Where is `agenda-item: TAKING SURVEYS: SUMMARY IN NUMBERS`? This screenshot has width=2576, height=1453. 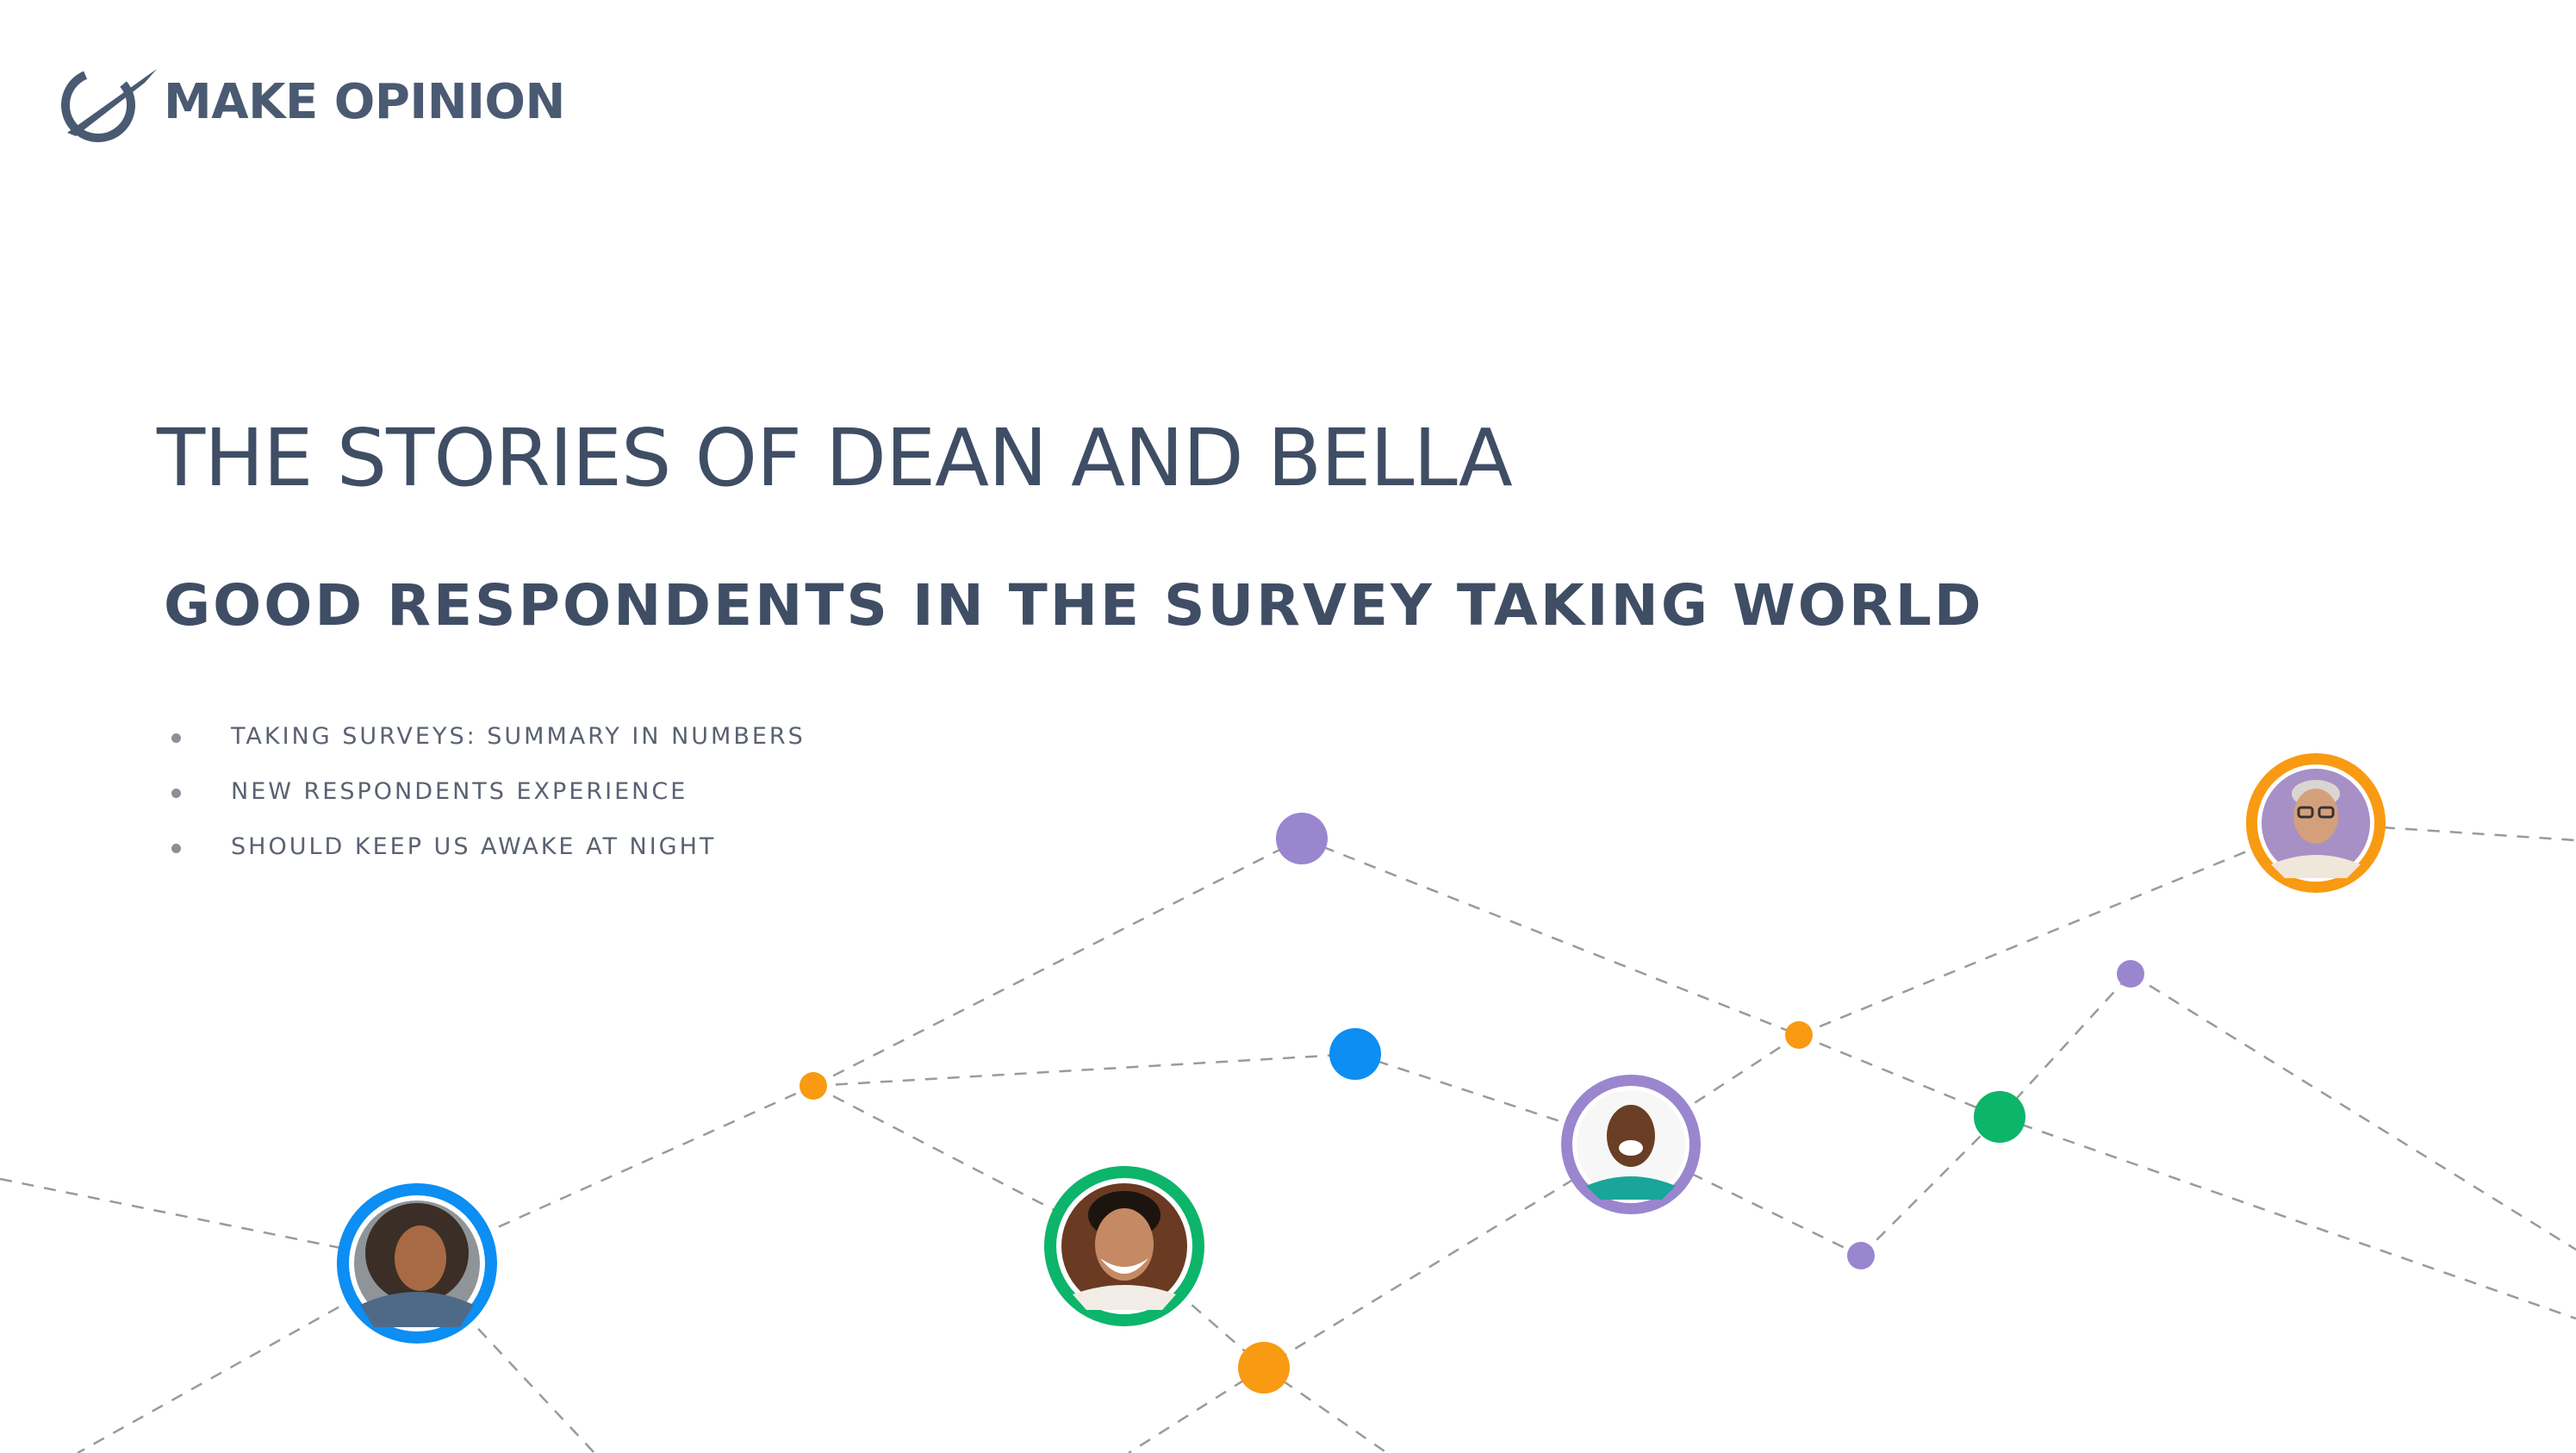 agenda-item: TAKING SURVEYS: SUMMARY IN NUMBERS is located at coordinates (485, 742).